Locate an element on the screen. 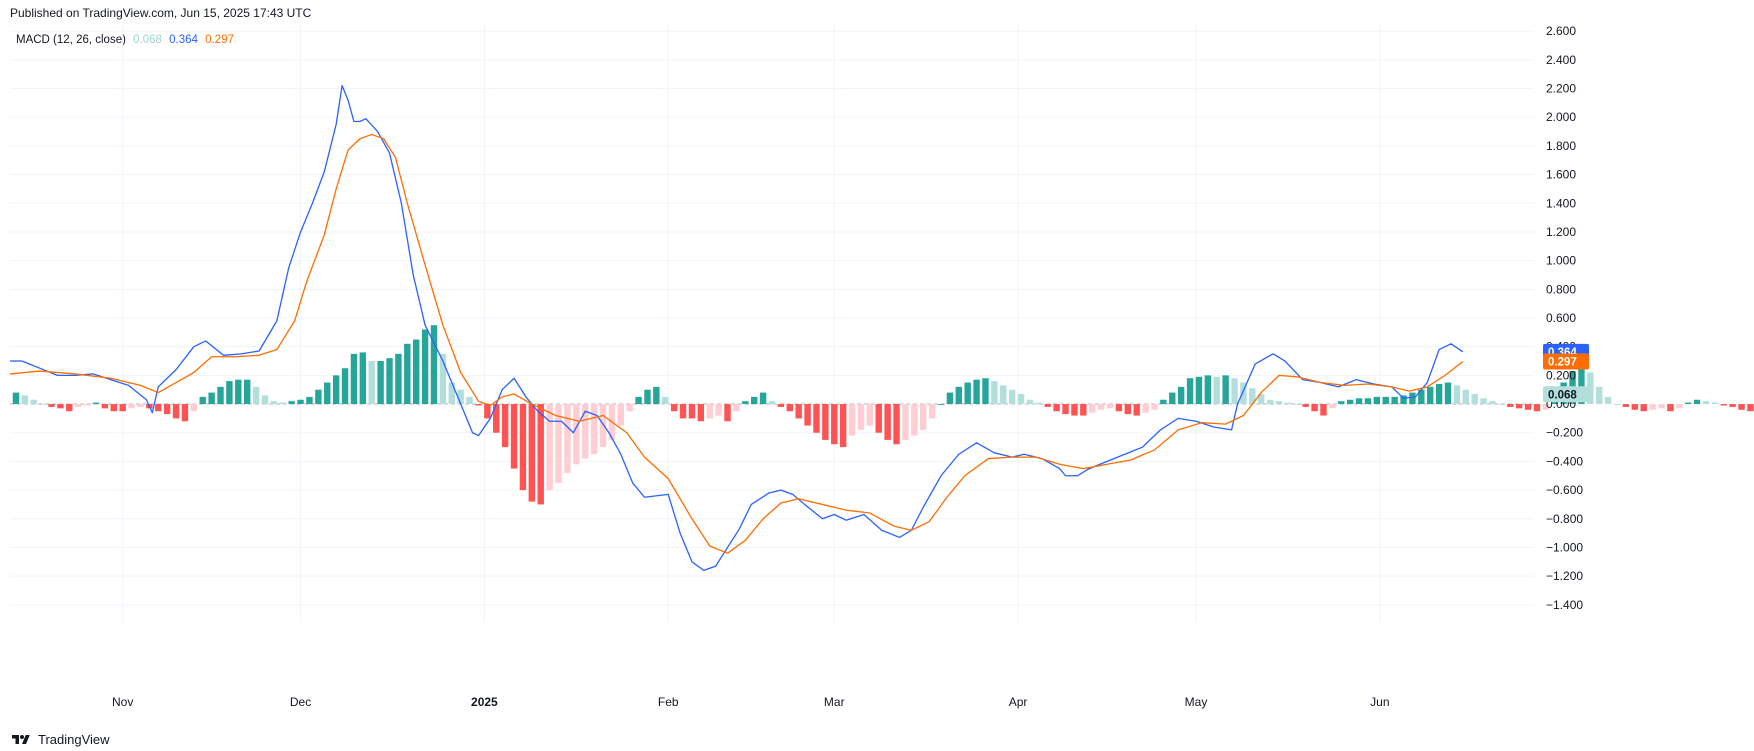  x-tick-label: Mar is located at coordinates (834, 702).